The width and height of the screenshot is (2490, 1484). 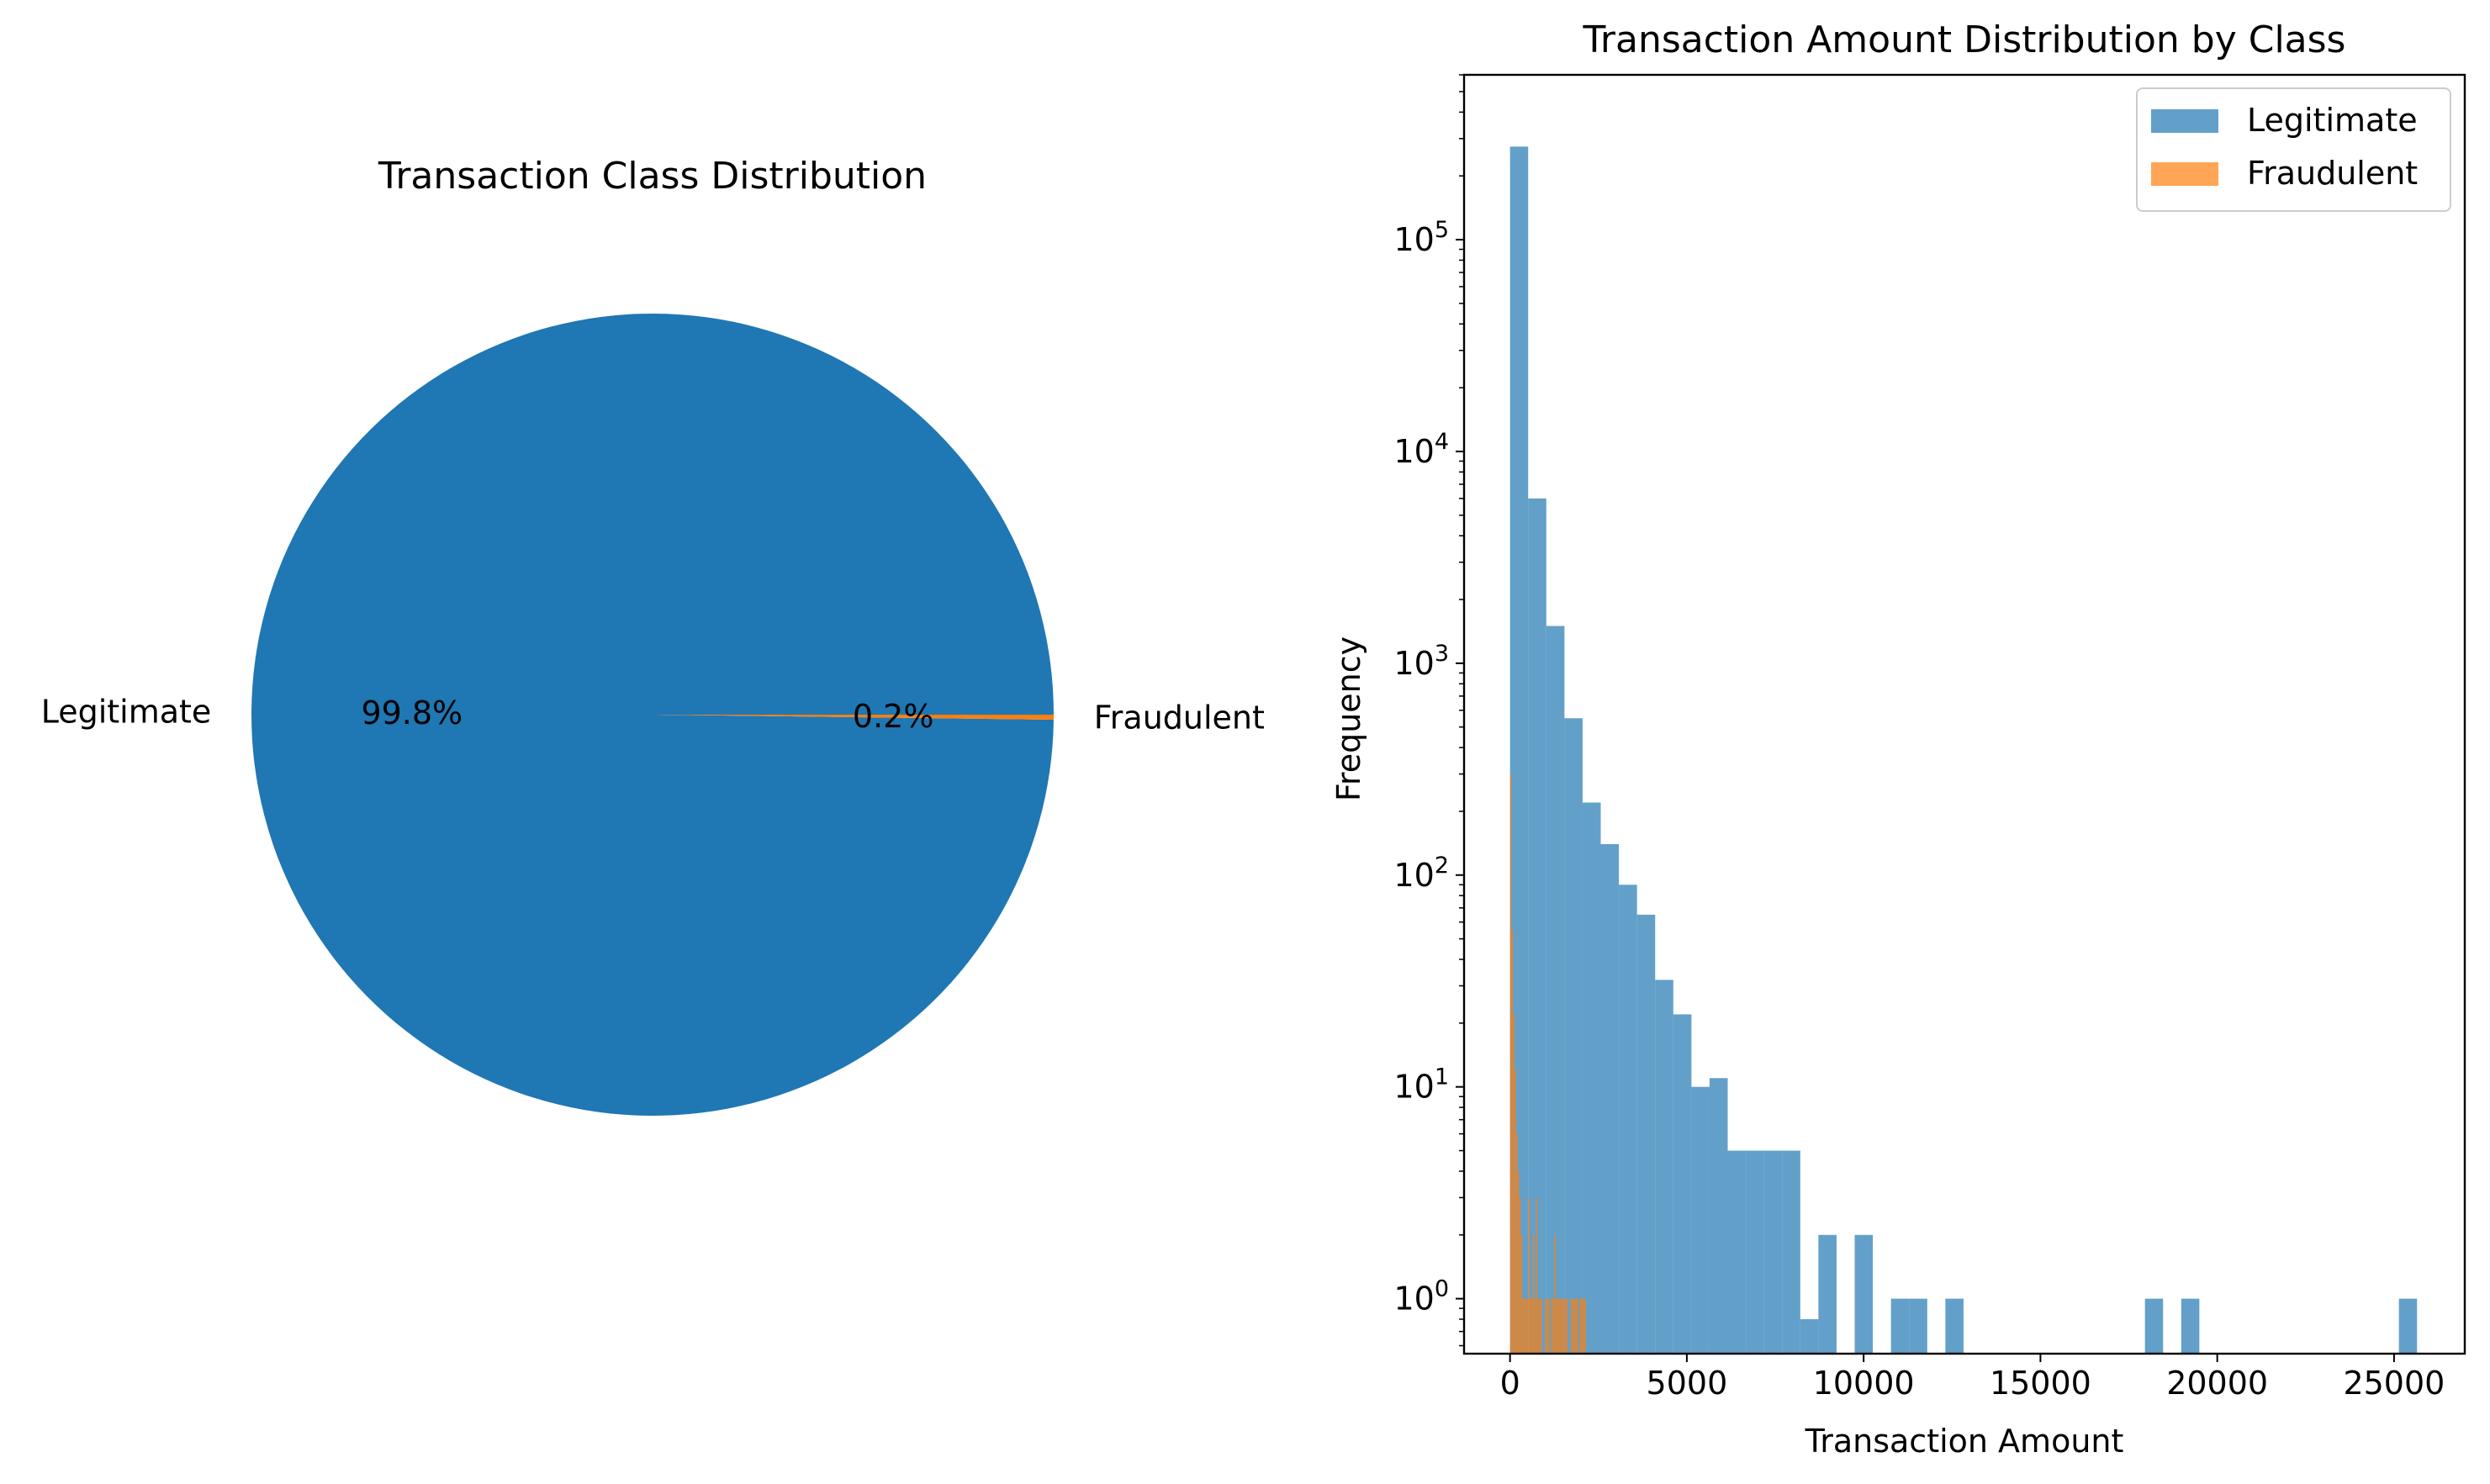 What do you see at coordinates (412, 712) in the screenshot?
I see `pie-percent-legitimate: 99.8%` at bounding box center [412, 712].